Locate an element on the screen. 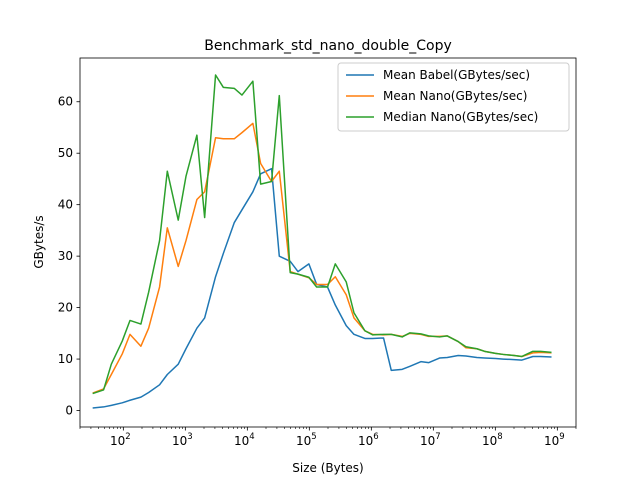 Image resolution: width=640 pixels, height=480 pixels. y-tick-label: 10 is located at coordinates (65, 359).